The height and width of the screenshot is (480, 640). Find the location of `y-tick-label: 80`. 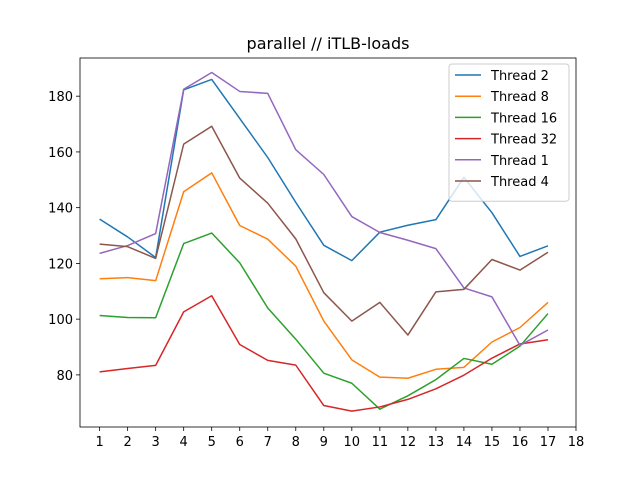

y-tick-label: 80 is located at coordinates (64, 376).